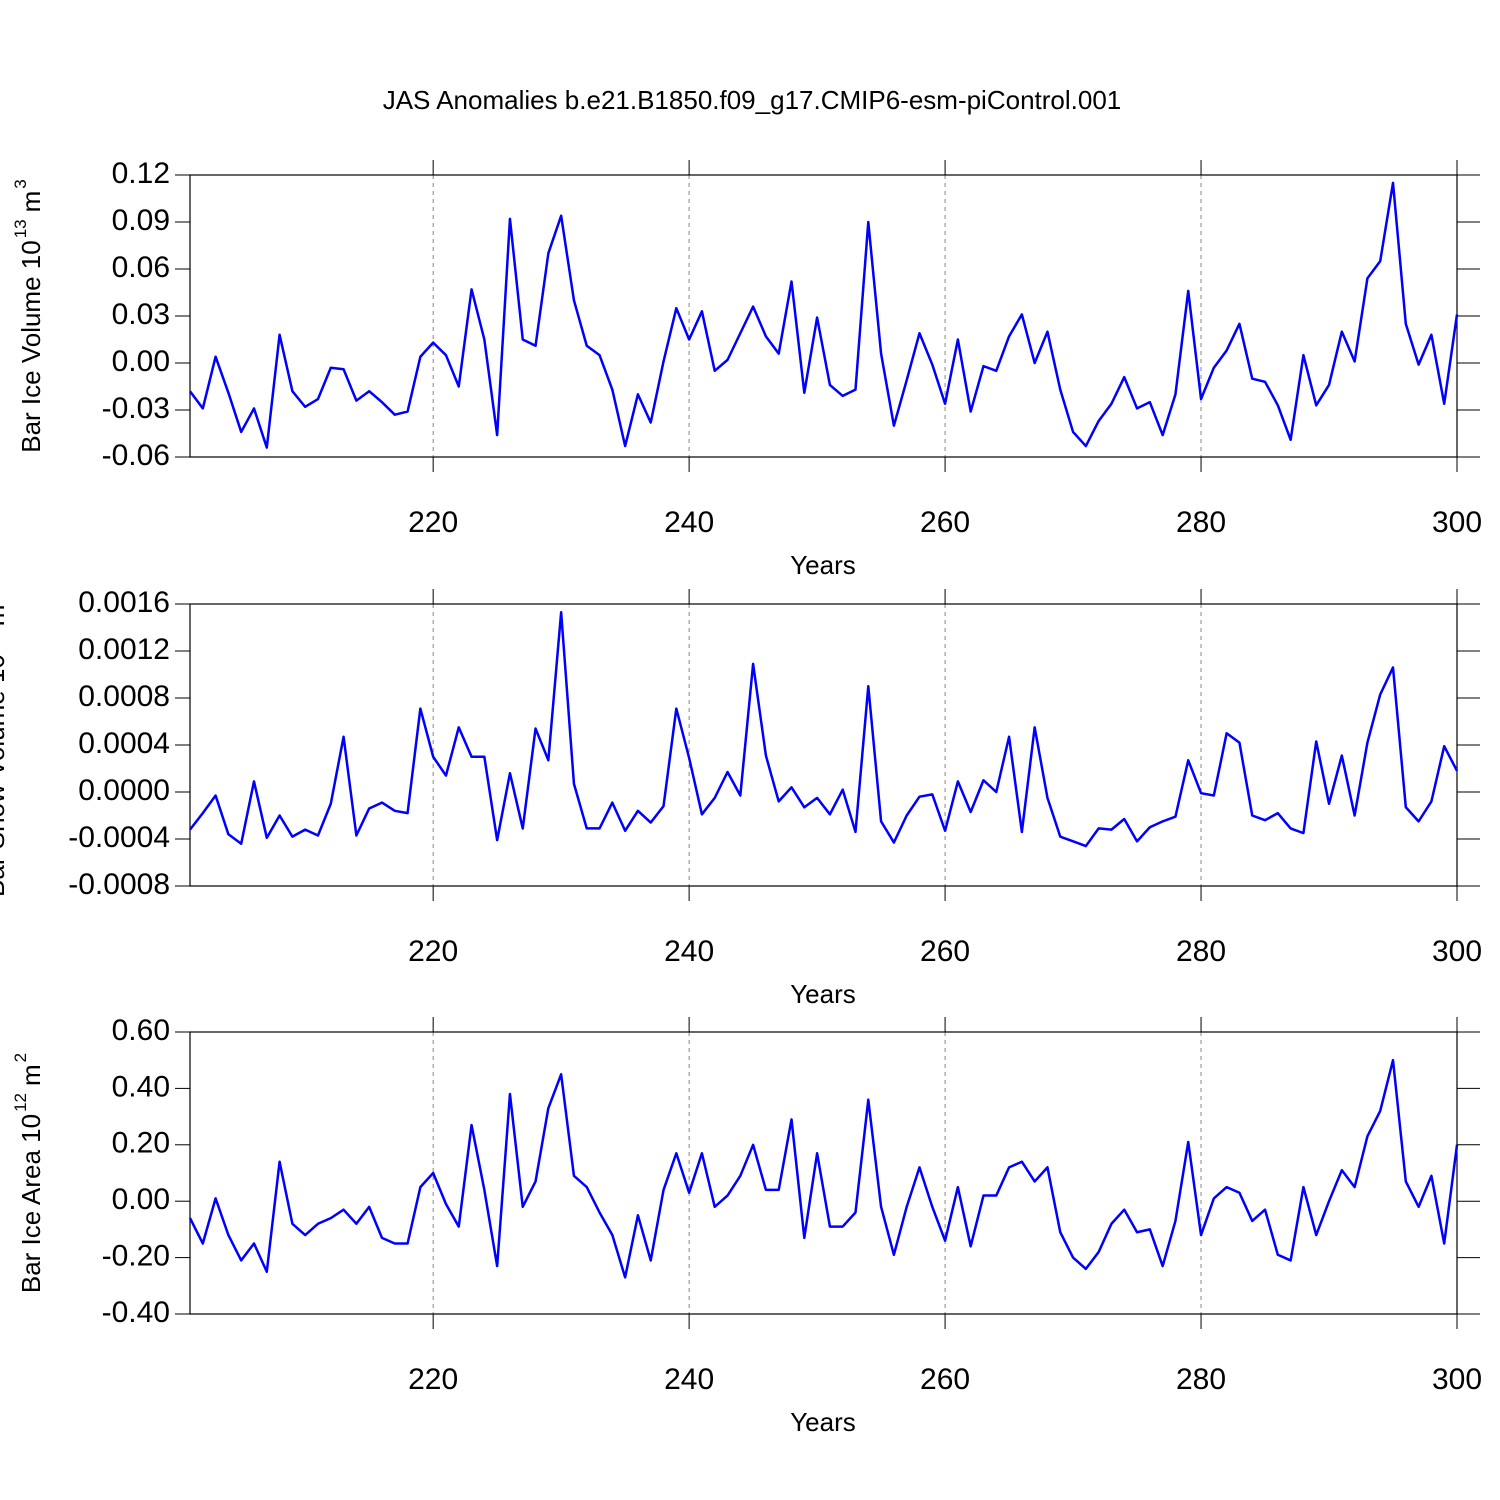 This screenshot has width=1500, height=1500. I want to click on y-axis-label-part: Bar Ice Volume 10, so click(31, 346).